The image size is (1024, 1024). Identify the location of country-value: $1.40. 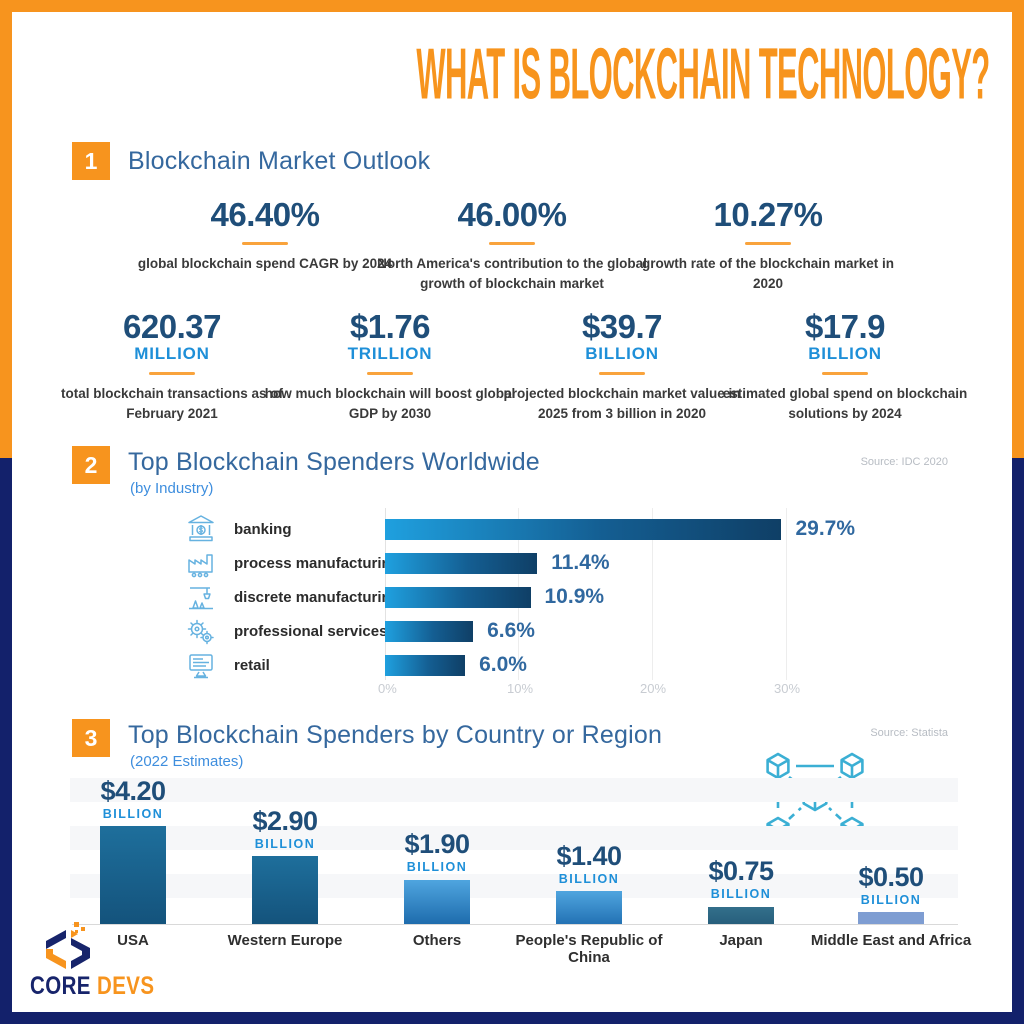
(589, 855).